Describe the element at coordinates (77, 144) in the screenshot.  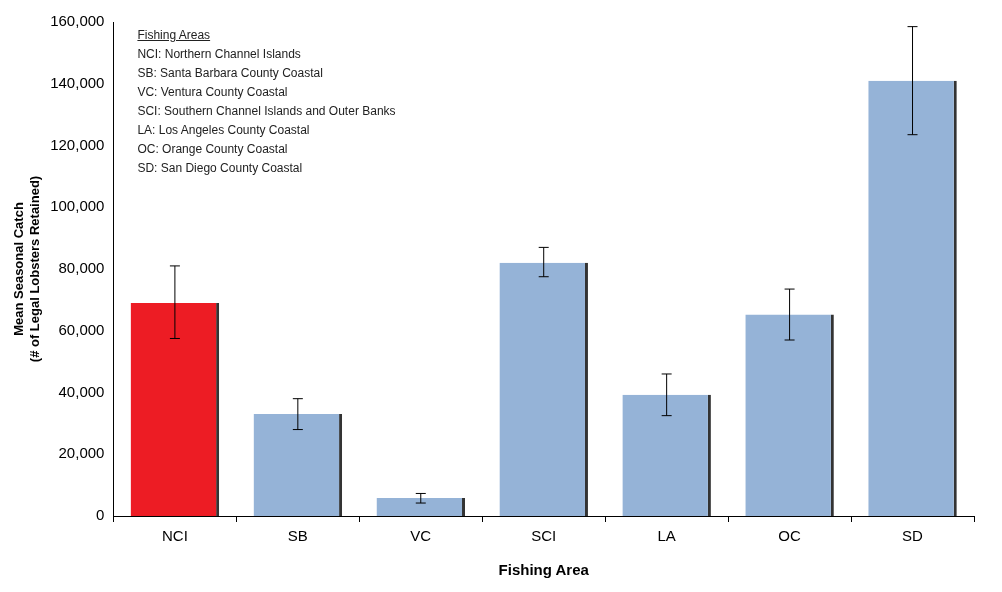
I see `y-tick-label: 120,000` at that location.